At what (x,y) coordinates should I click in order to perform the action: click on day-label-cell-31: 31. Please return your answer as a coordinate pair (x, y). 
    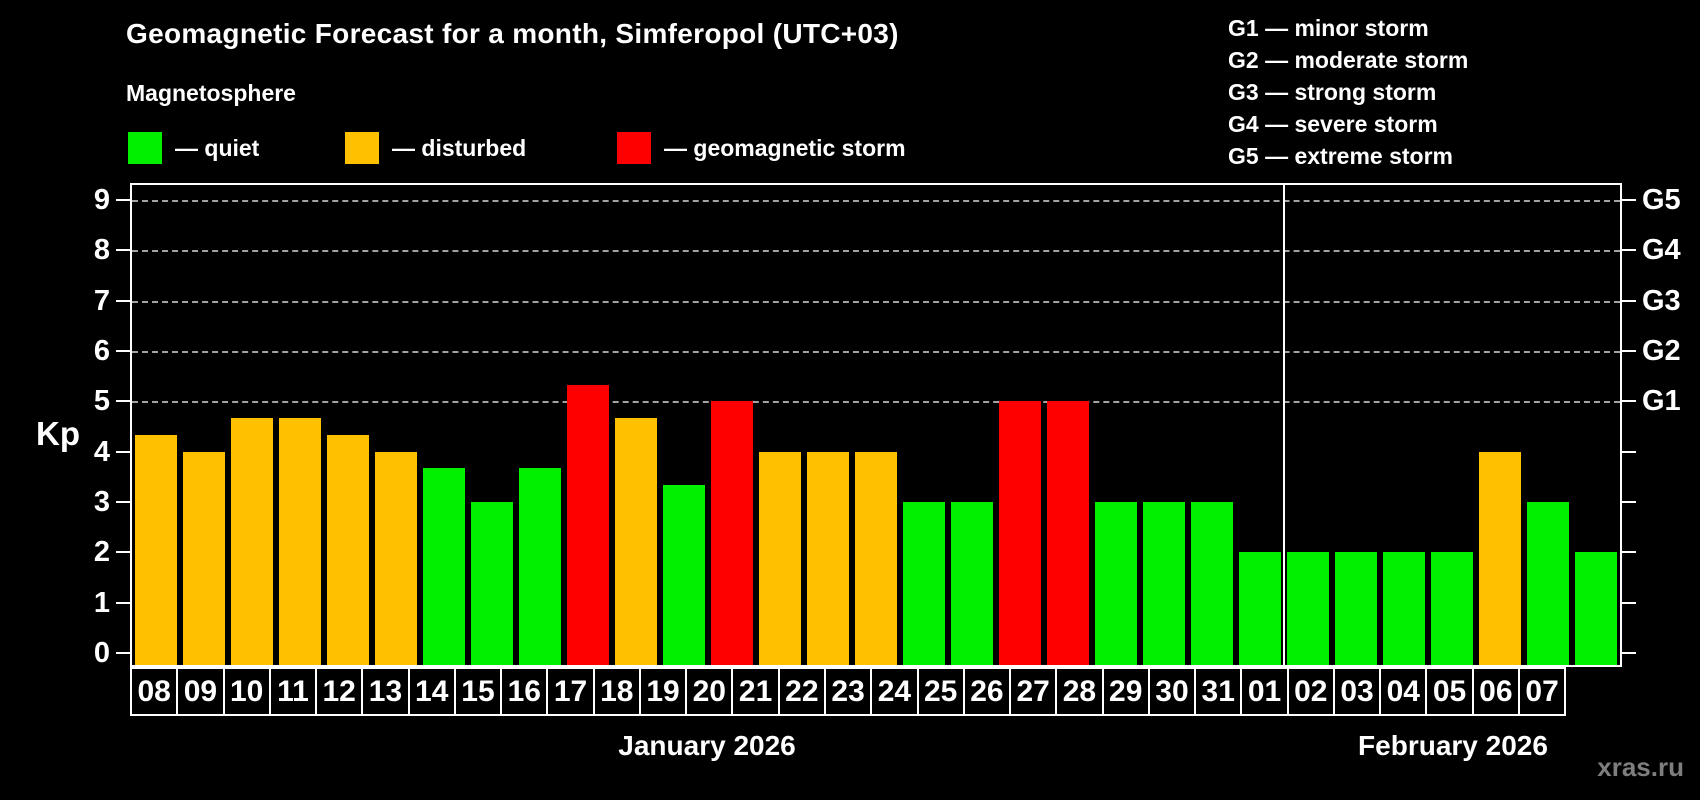
    Looking at the image, I should click on (1218, 691).